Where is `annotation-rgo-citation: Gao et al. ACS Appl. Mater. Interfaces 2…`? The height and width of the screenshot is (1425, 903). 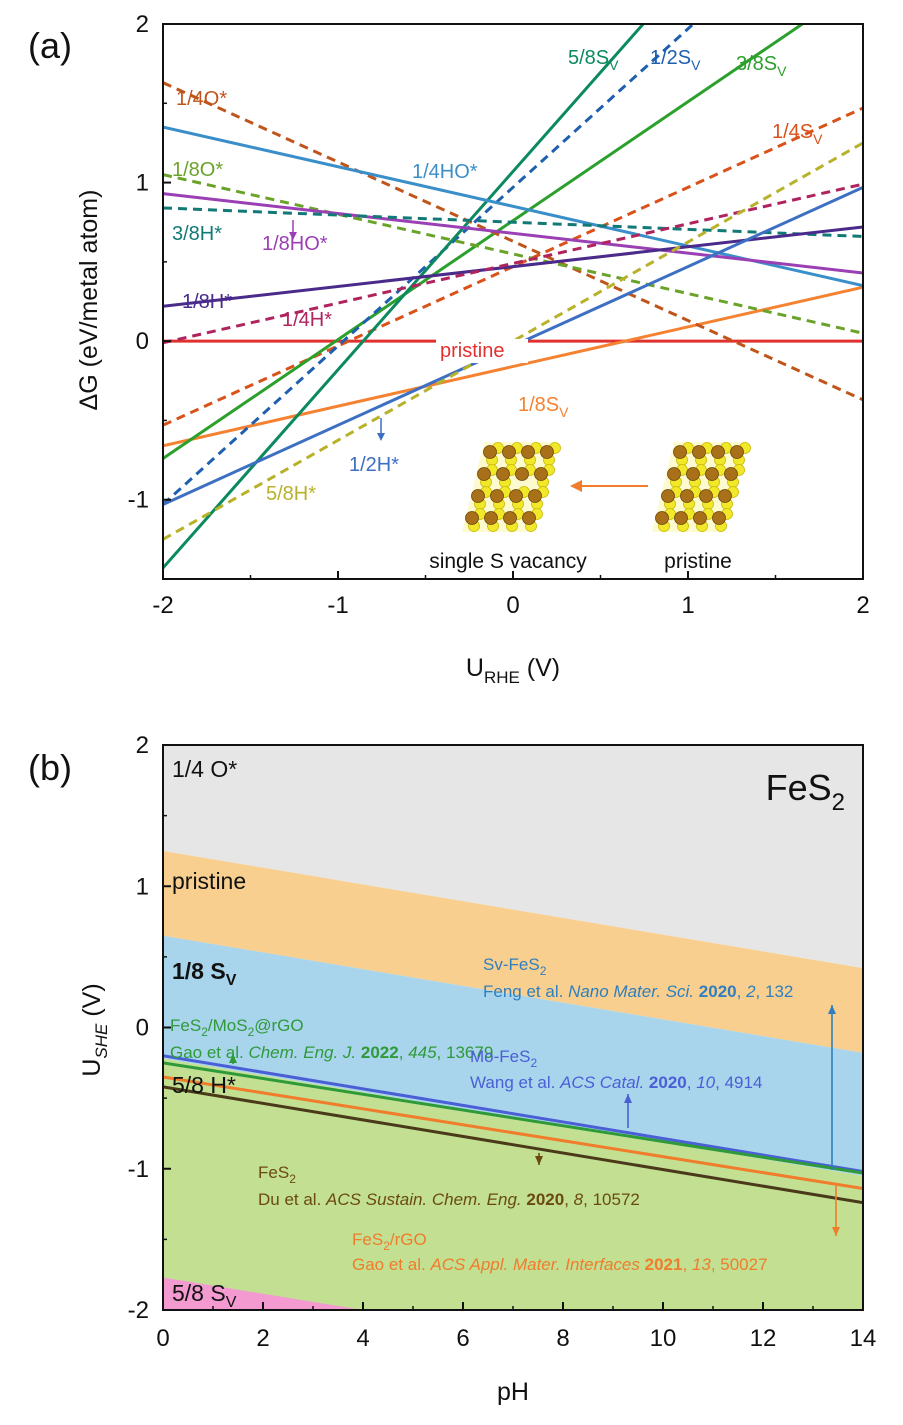
annotation-rgo-citation: Gao et al. ACS Appl. Mater. Interfaces 2… is located at coordinates (560, 1264).